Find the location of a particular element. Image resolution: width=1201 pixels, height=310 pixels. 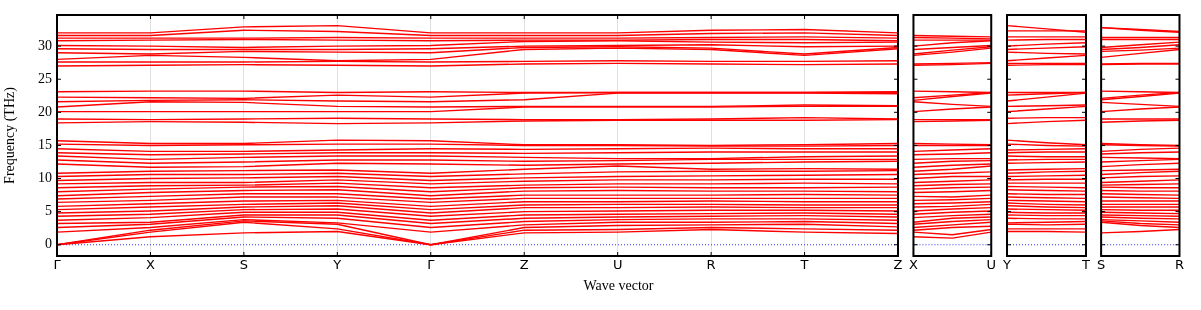

y-tick-label: 0 is located at coordinates (48, 244).